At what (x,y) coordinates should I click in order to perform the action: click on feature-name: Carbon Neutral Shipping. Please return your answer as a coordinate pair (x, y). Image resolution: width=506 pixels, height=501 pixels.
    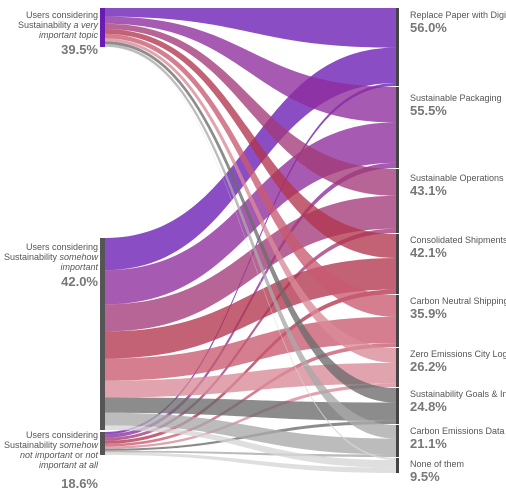
    Looking at the image, I should click on (458, 301).